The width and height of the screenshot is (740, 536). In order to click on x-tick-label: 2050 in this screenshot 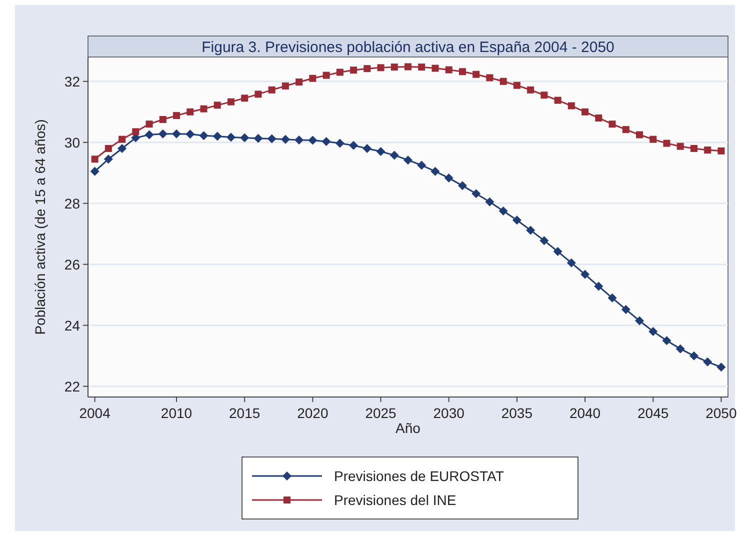, I will do `click(721, 413)`.